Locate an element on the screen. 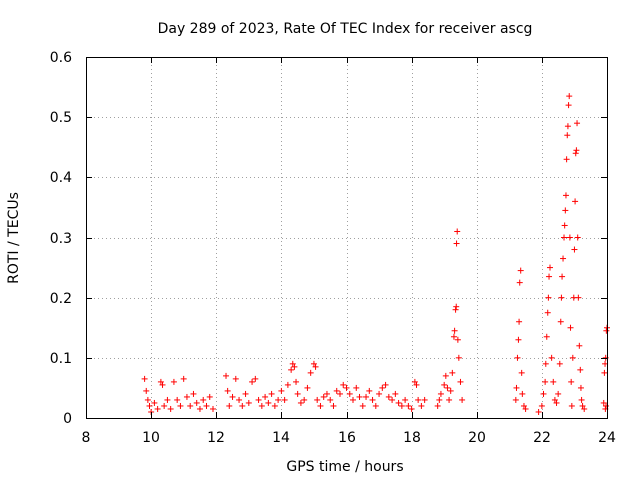 Image resolution: width=640 pixels, height=480 pixels. y-tick-label: 0 is located at coordinates (67, 419).